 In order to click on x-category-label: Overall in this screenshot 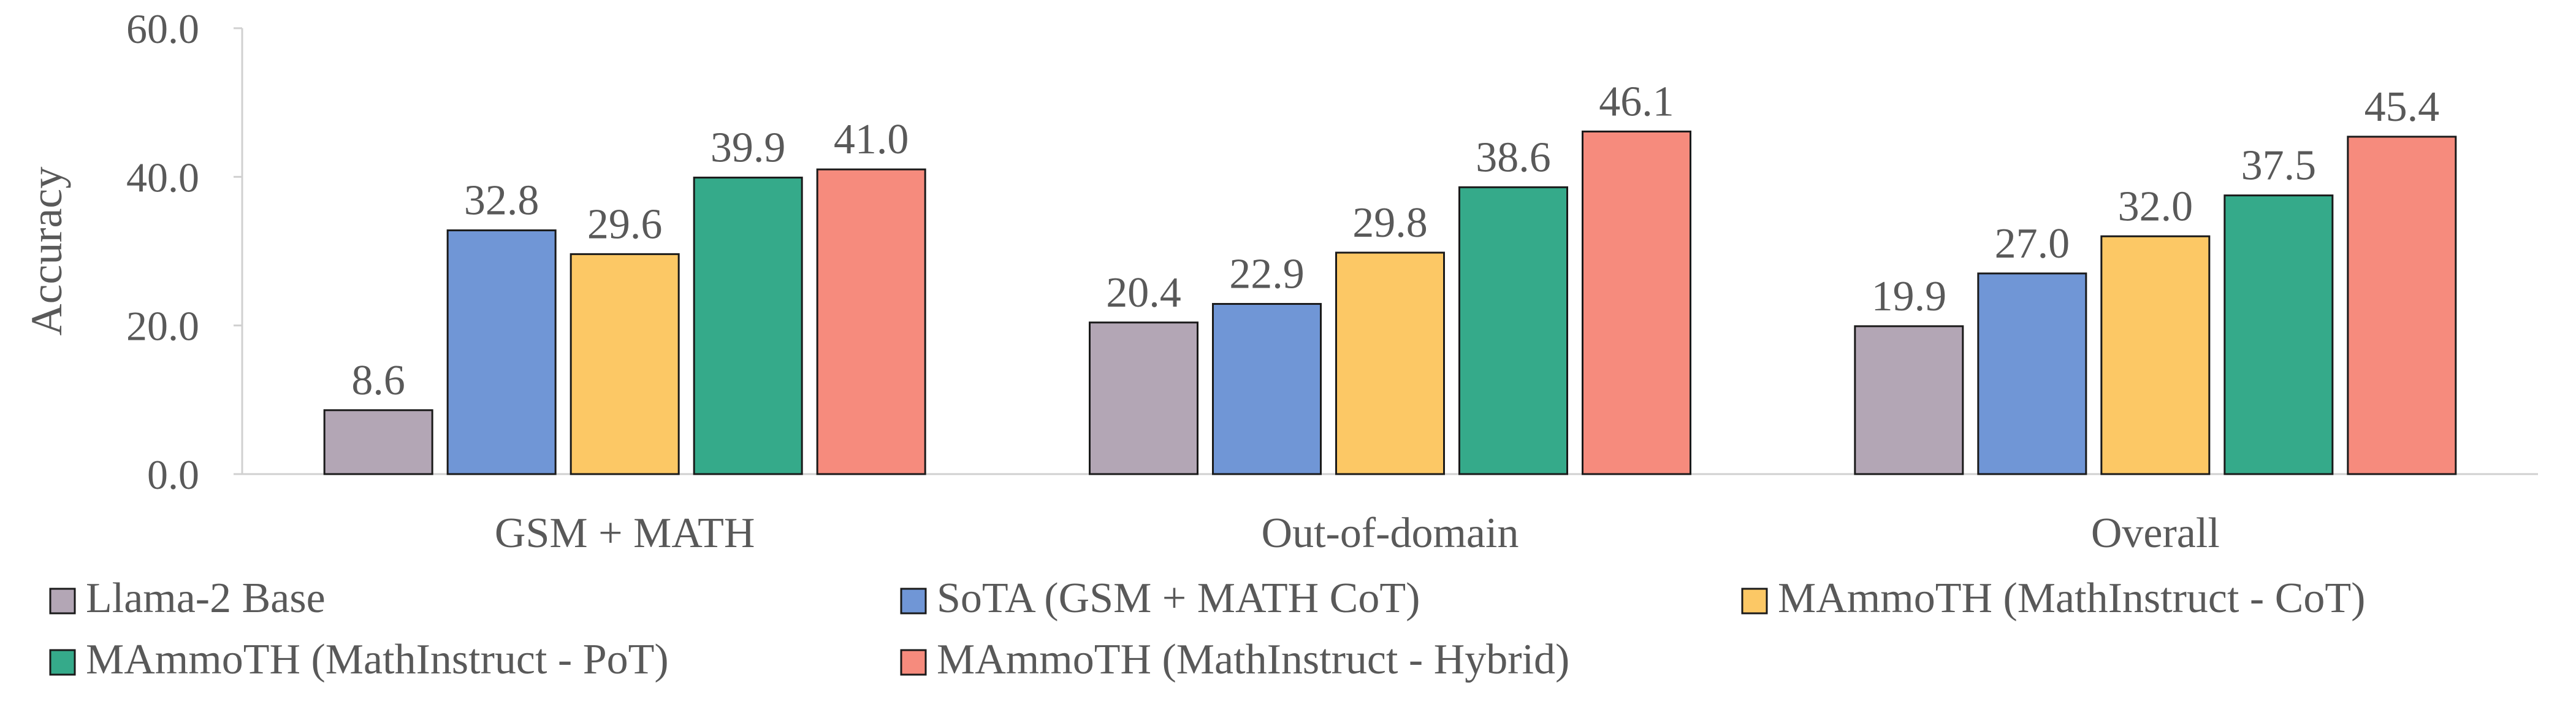, I will do `click(2155, 533)`.